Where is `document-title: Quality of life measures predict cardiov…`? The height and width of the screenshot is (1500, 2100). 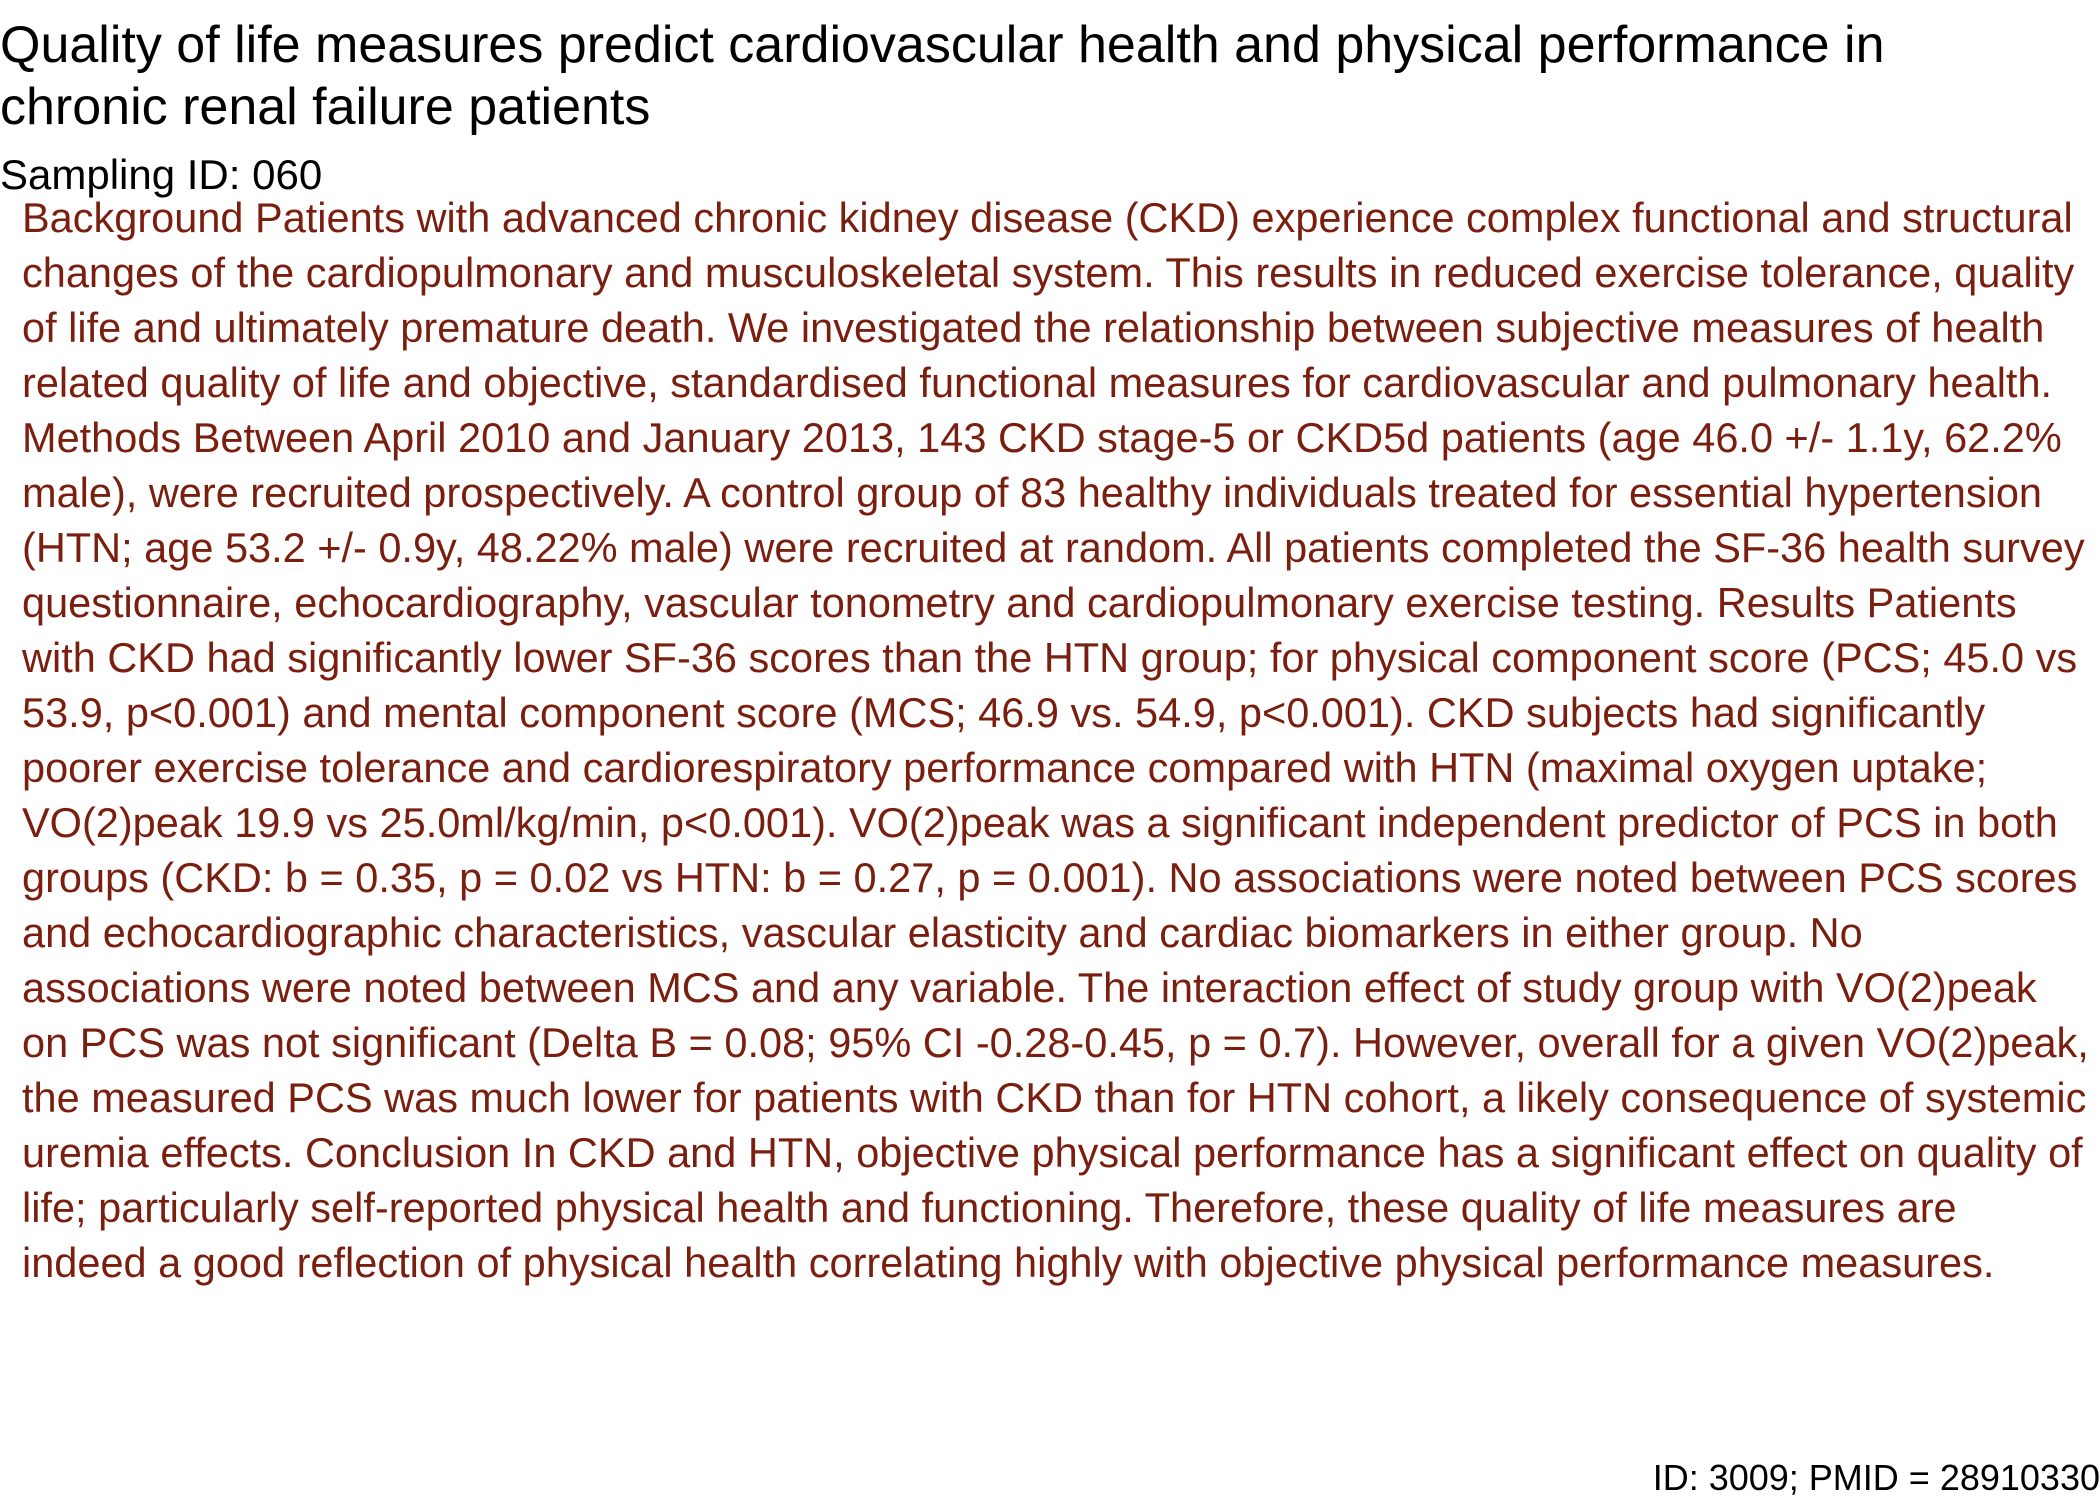 document-title: Quality of life measures predict cardiov… is located at coordinates (942, 76).